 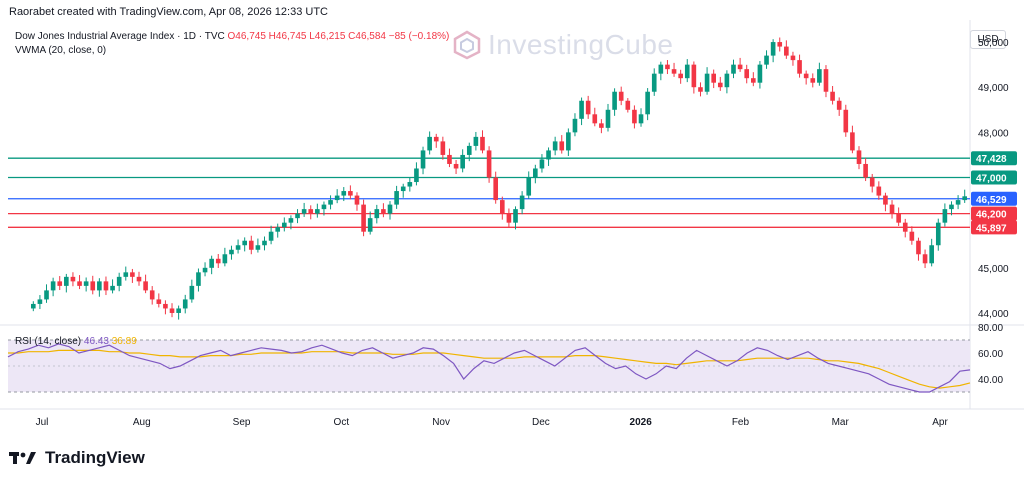 I want to click on time-axis-label: Apr, so click(x=940, y=422).